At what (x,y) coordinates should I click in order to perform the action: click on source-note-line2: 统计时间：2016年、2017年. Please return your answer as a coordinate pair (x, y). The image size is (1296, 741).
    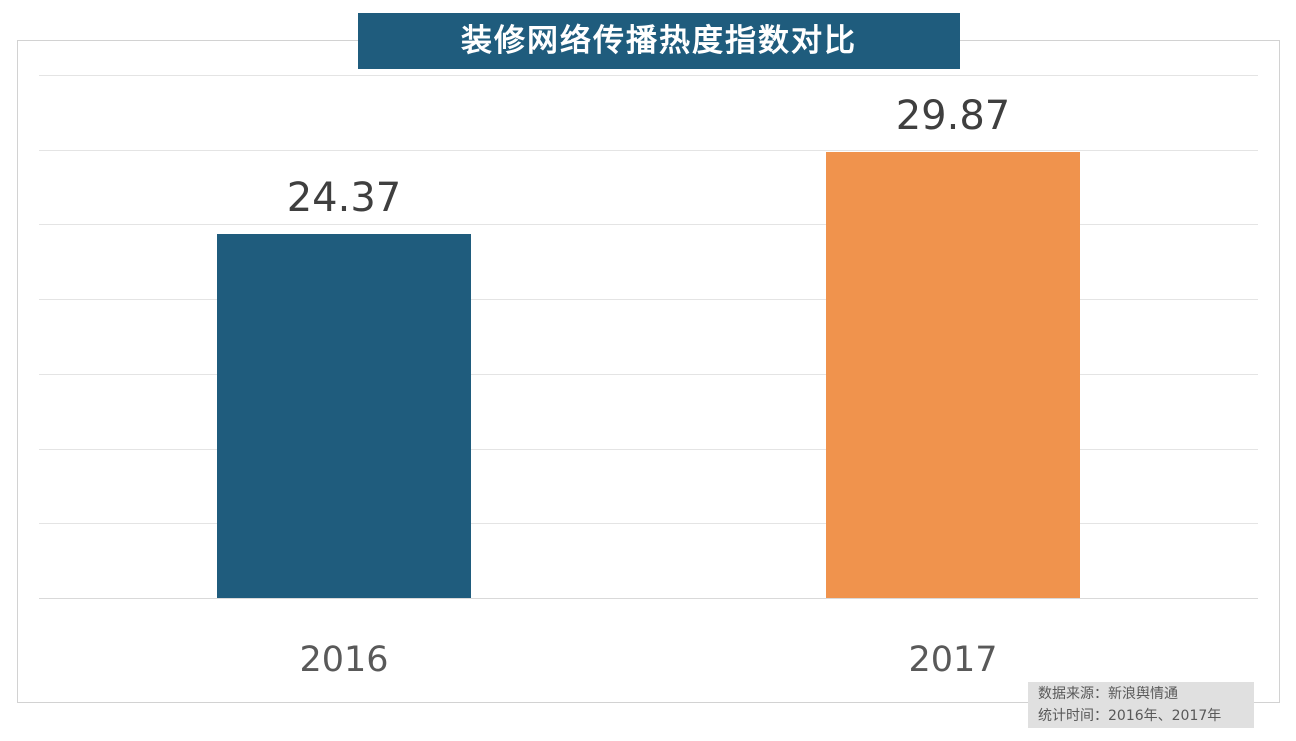
    Looking at the image, I should click on (1130, 716).